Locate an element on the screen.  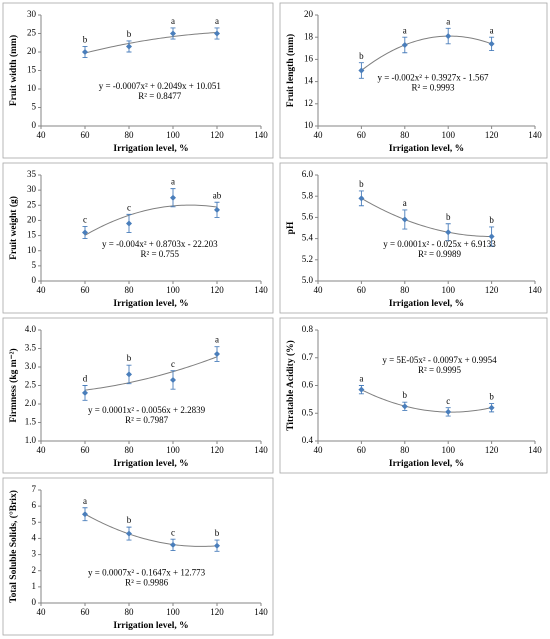
y-axis-title: Titratable Acidity (%) is located at coordinates (290, 385).